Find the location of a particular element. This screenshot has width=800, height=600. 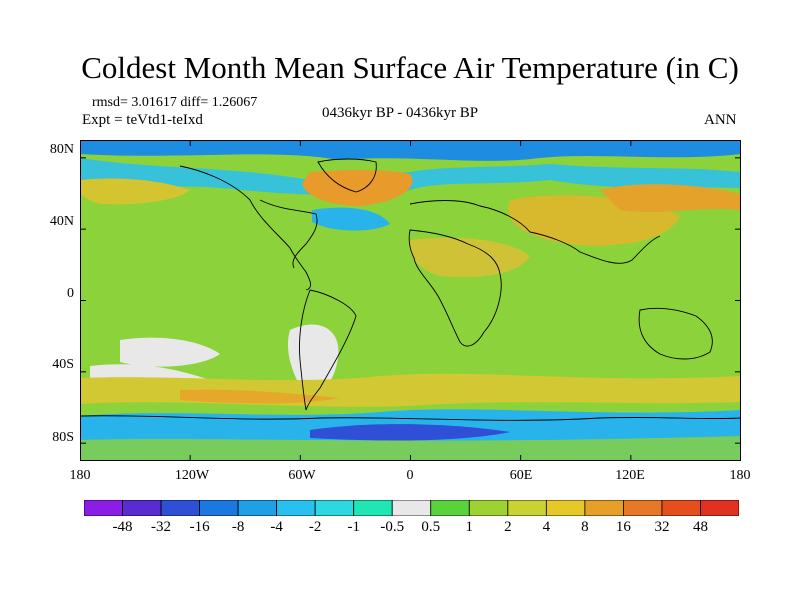

north-atlantic-warm-patch is located at coordinates (357, 188).